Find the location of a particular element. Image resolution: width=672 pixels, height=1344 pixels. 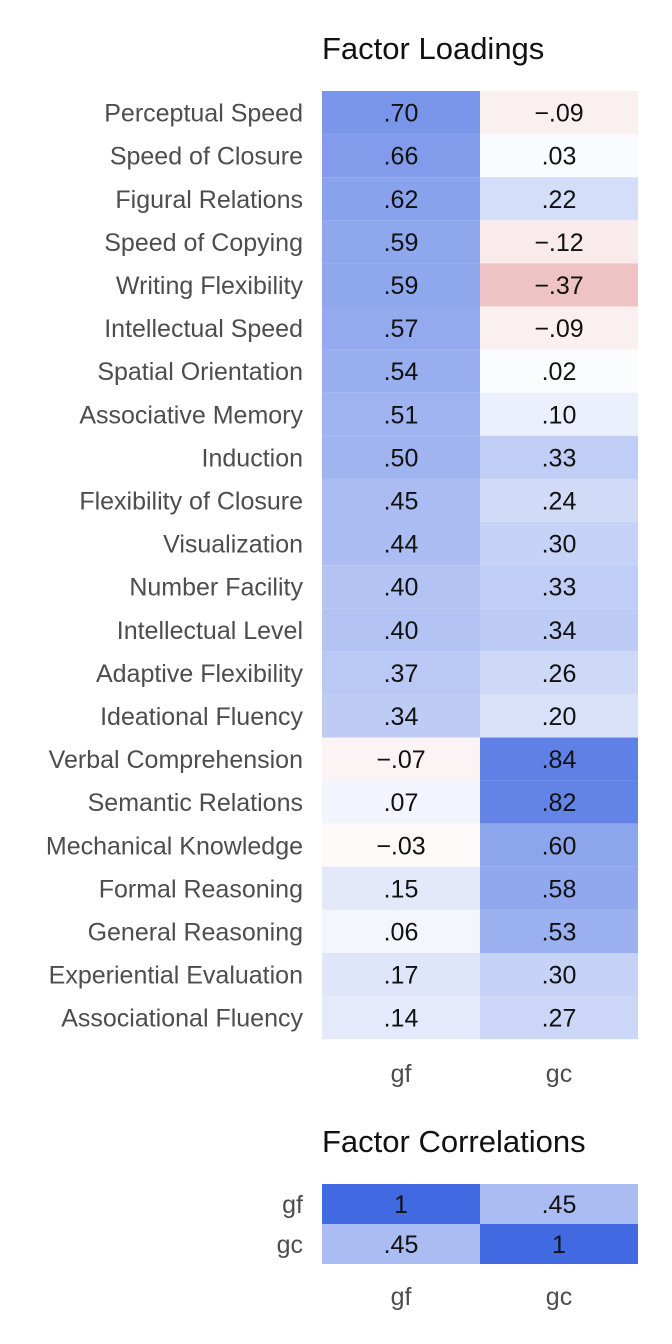

row-label: Intellectual Level is located at coordinates (210, 631).